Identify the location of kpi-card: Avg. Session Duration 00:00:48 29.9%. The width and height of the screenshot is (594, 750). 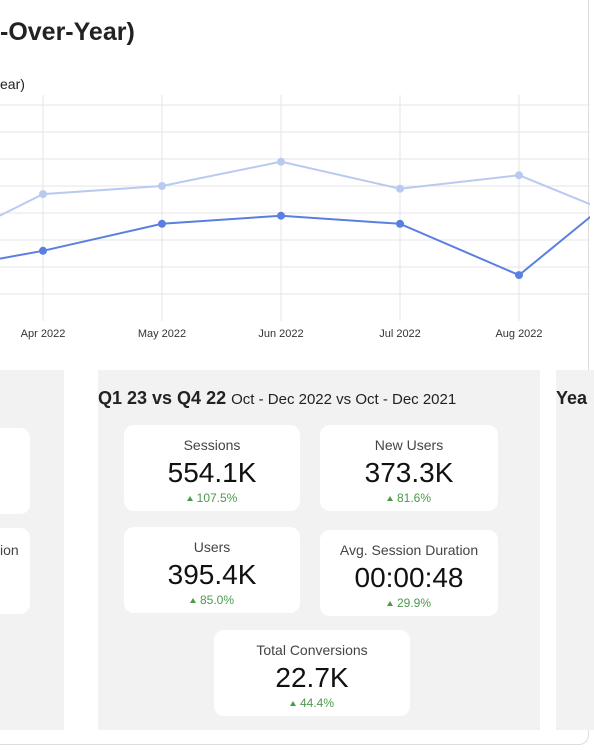
(409, 573).